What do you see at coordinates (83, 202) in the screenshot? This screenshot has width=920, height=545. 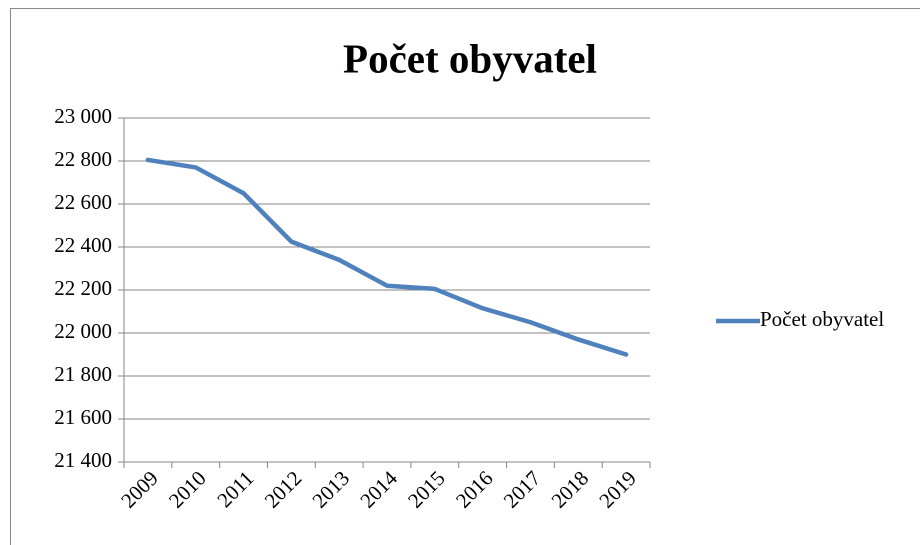 I see `y-tick-label: 22 600` at bounding box center [83, 202].